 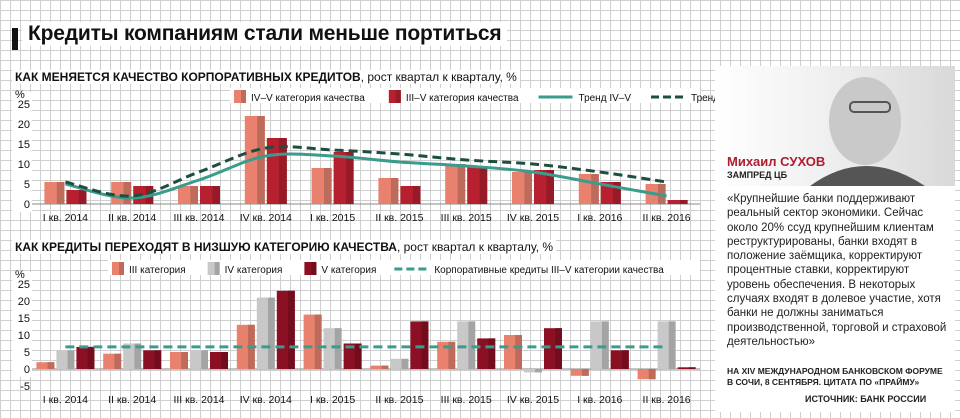 I want to click on title-marker, so click(x=15, y=39).